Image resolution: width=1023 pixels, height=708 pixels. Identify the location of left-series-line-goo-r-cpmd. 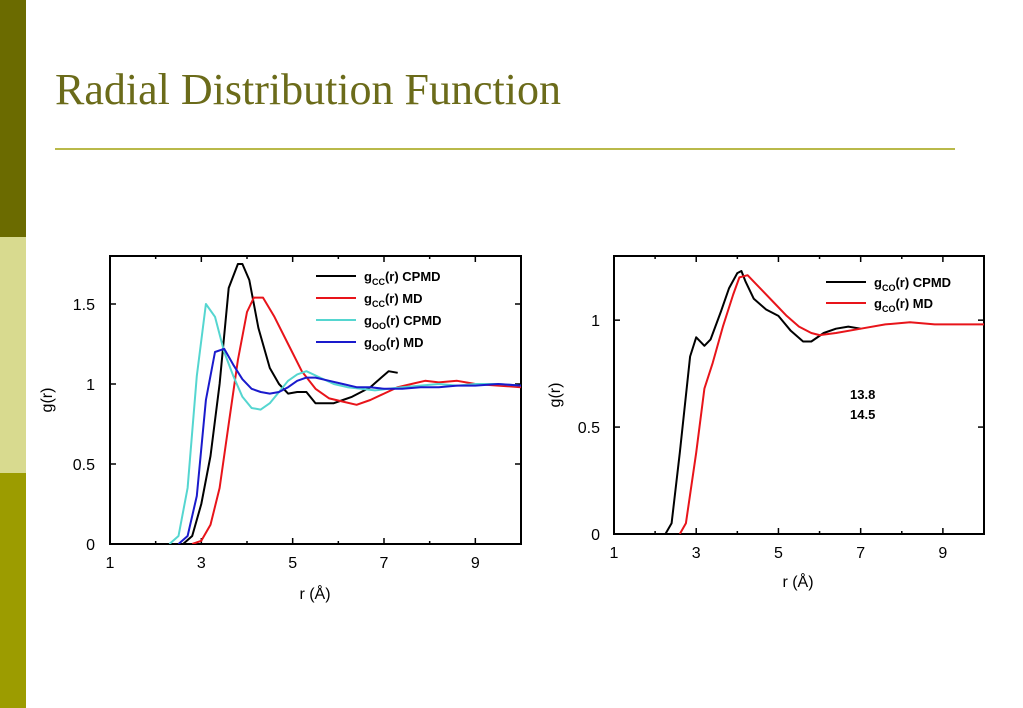
(344, 423).